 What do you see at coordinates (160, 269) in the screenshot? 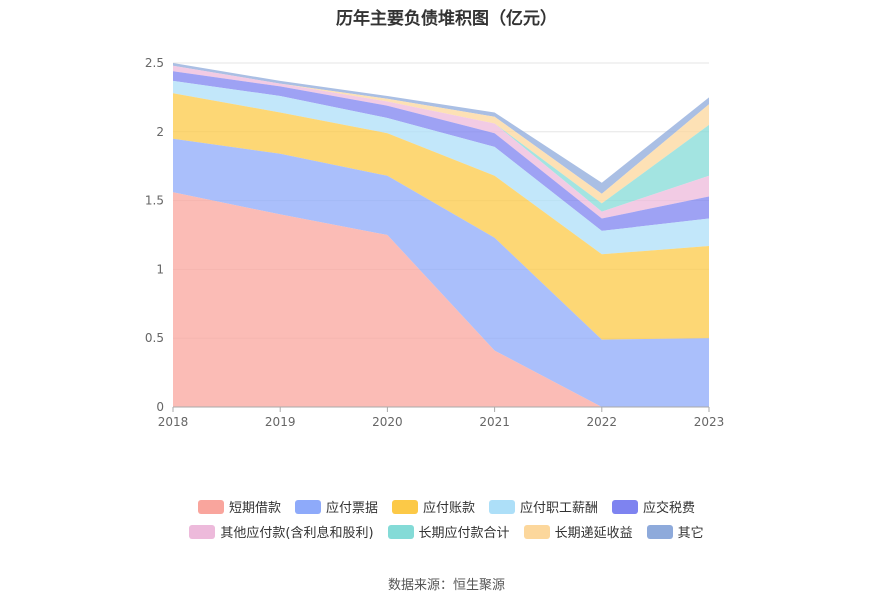
I see `y-tick-label: 1` at bounding box center [160, 269].